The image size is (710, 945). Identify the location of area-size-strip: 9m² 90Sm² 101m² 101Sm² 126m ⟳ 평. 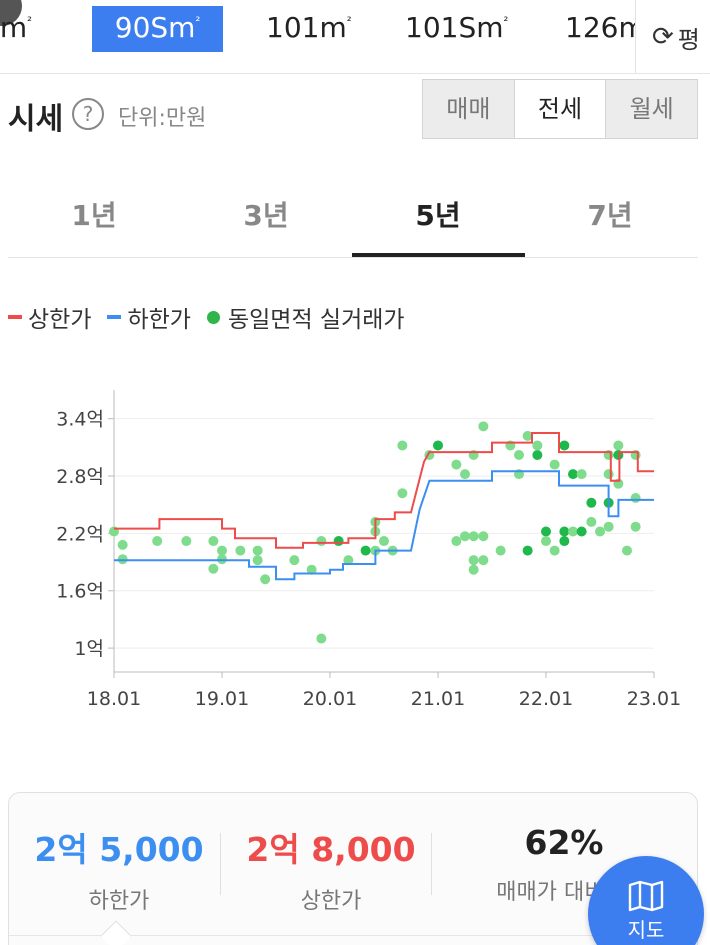
(355, 37).